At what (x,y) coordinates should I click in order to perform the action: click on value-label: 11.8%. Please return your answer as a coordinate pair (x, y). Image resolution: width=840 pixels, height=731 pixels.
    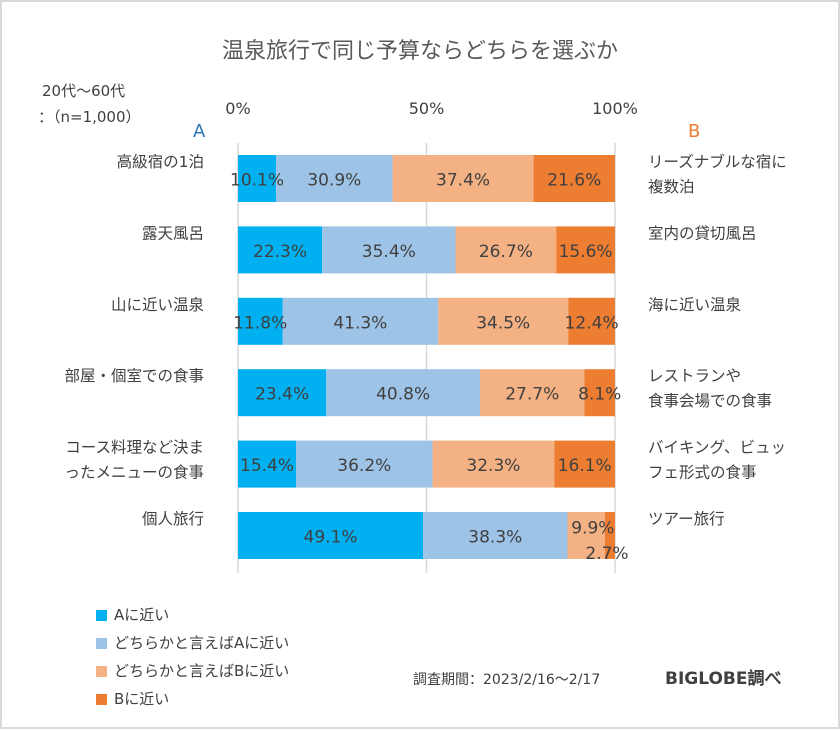
    Looking at the image, I should click on (260, 323).